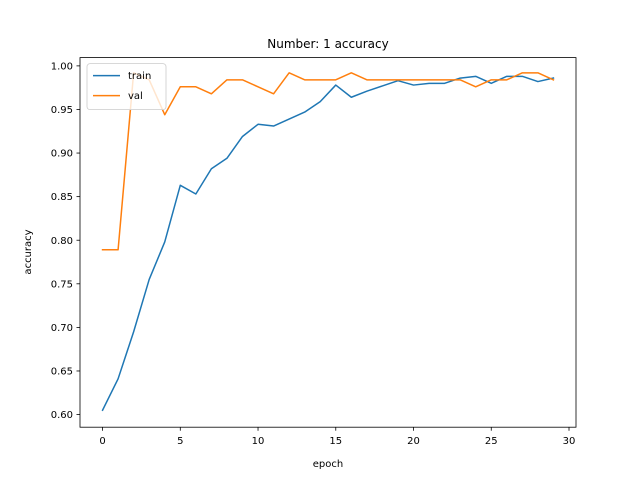 This screenshot has width=640, height=480. I want to click on y-tick-label: 0.60, so click(62, 415).